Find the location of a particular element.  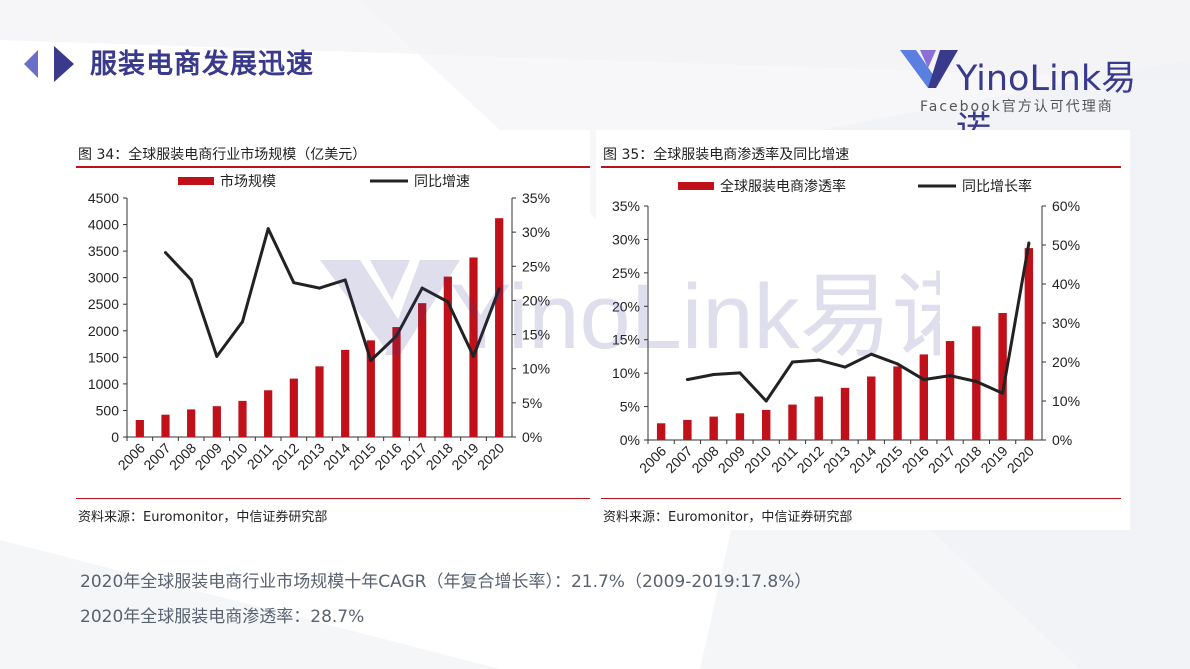

line-point-2017 is located at coordinates (950, 376).